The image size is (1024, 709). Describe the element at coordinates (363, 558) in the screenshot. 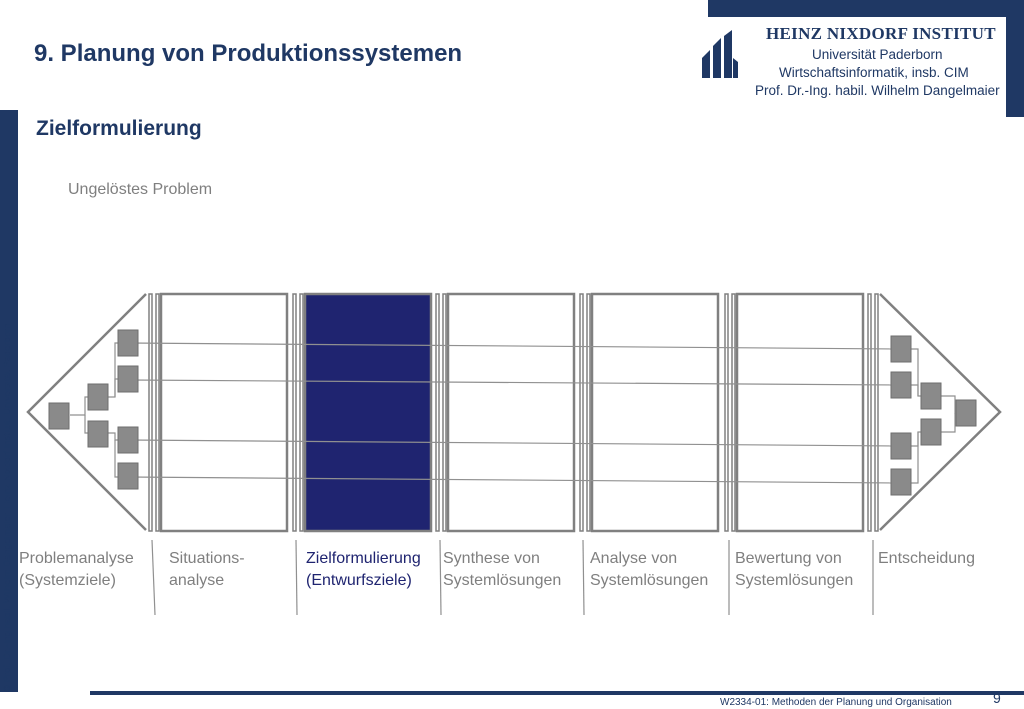

I see `phase-label-line: Zielformulierung` at that location.